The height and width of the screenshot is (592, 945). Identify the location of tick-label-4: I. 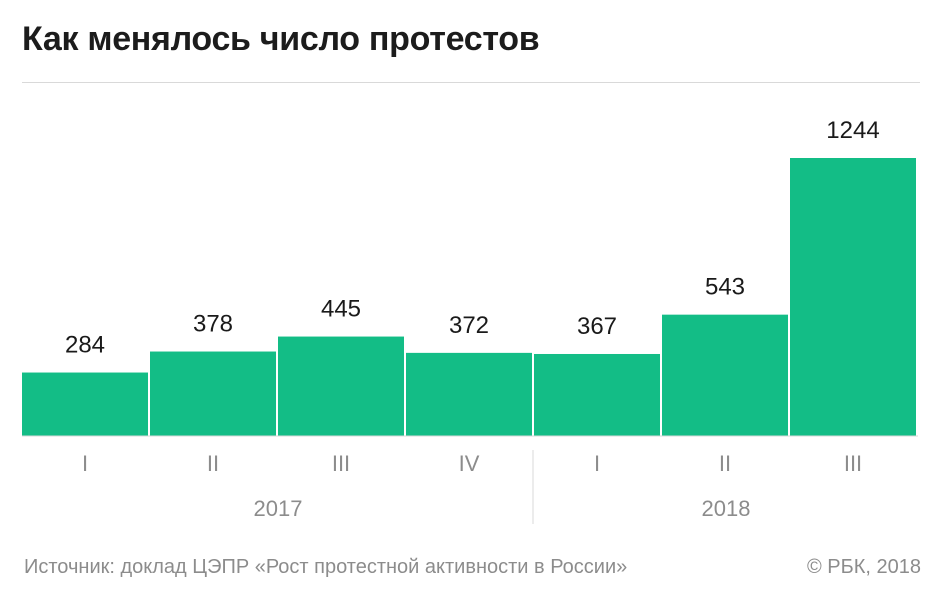
(597, 463).